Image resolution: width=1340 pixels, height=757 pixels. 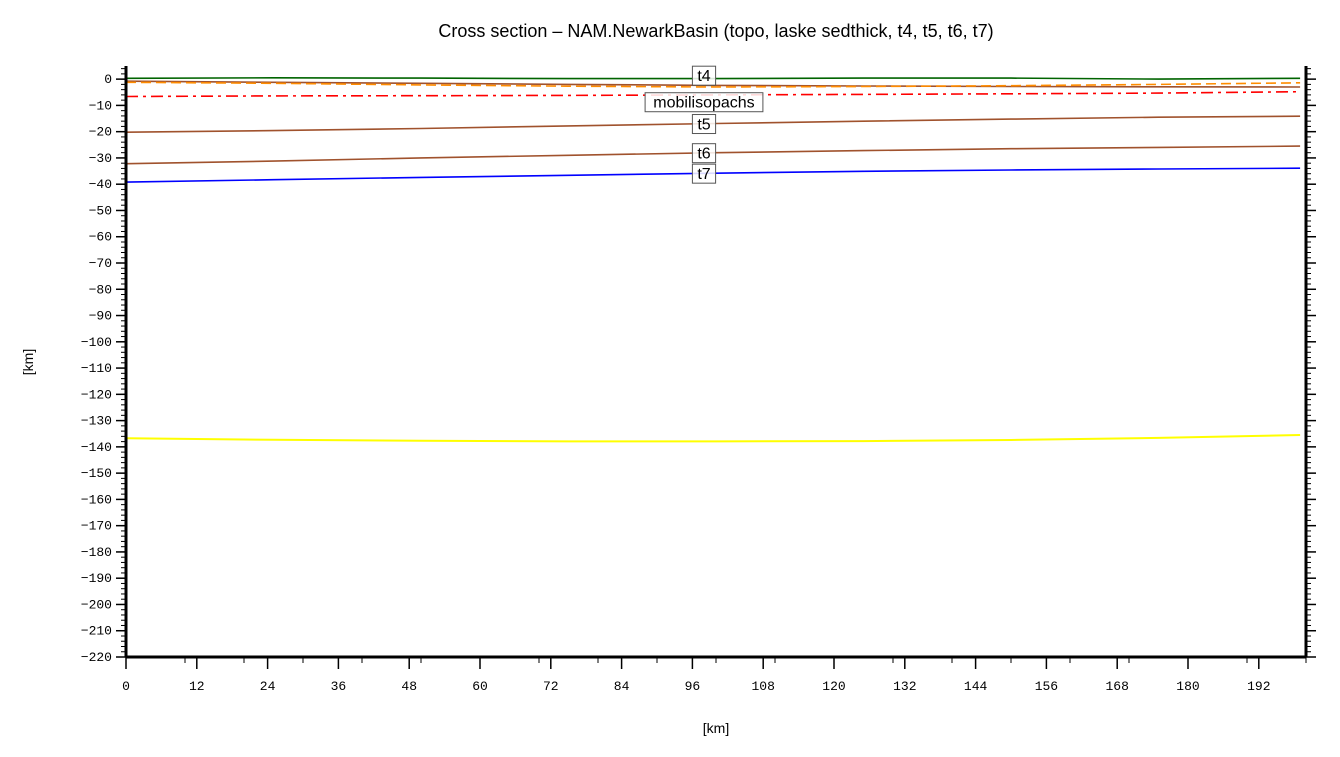 I want to click on x-tick-label: 12, so click(x=197, y=686).